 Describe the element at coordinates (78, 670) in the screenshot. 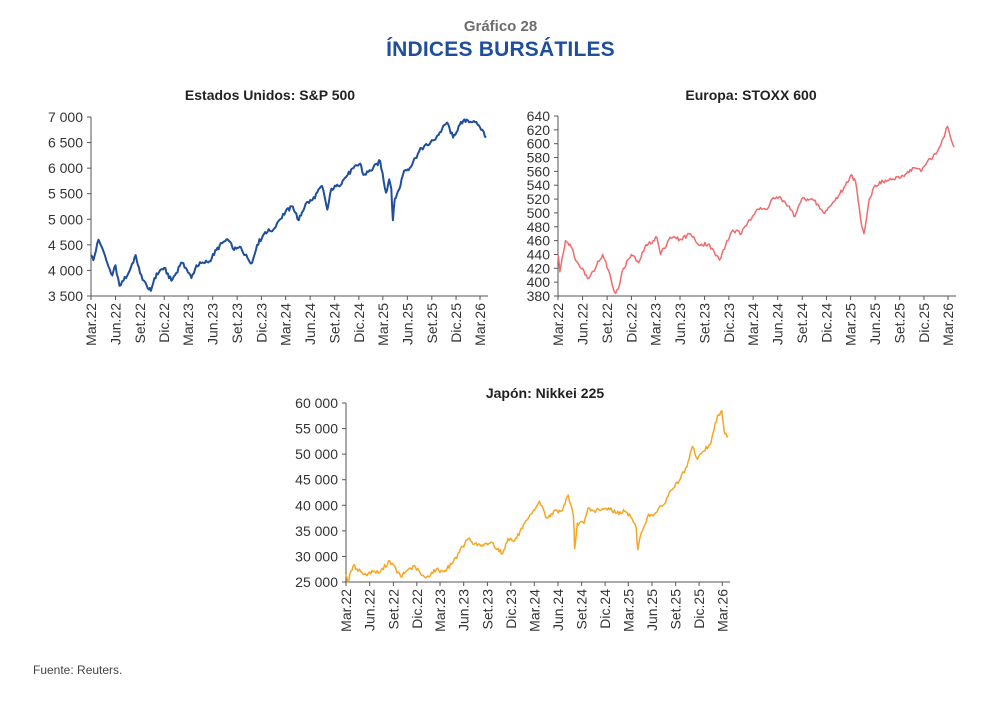

I see `source-note: Fuente: Reuters.` at that location.